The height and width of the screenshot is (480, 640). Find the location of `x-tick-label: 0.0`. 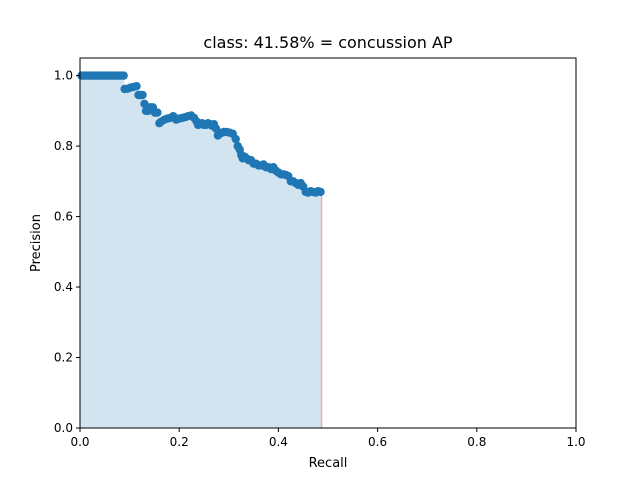

x-tick-label: 0.0 is located at coordinates (79, 442).